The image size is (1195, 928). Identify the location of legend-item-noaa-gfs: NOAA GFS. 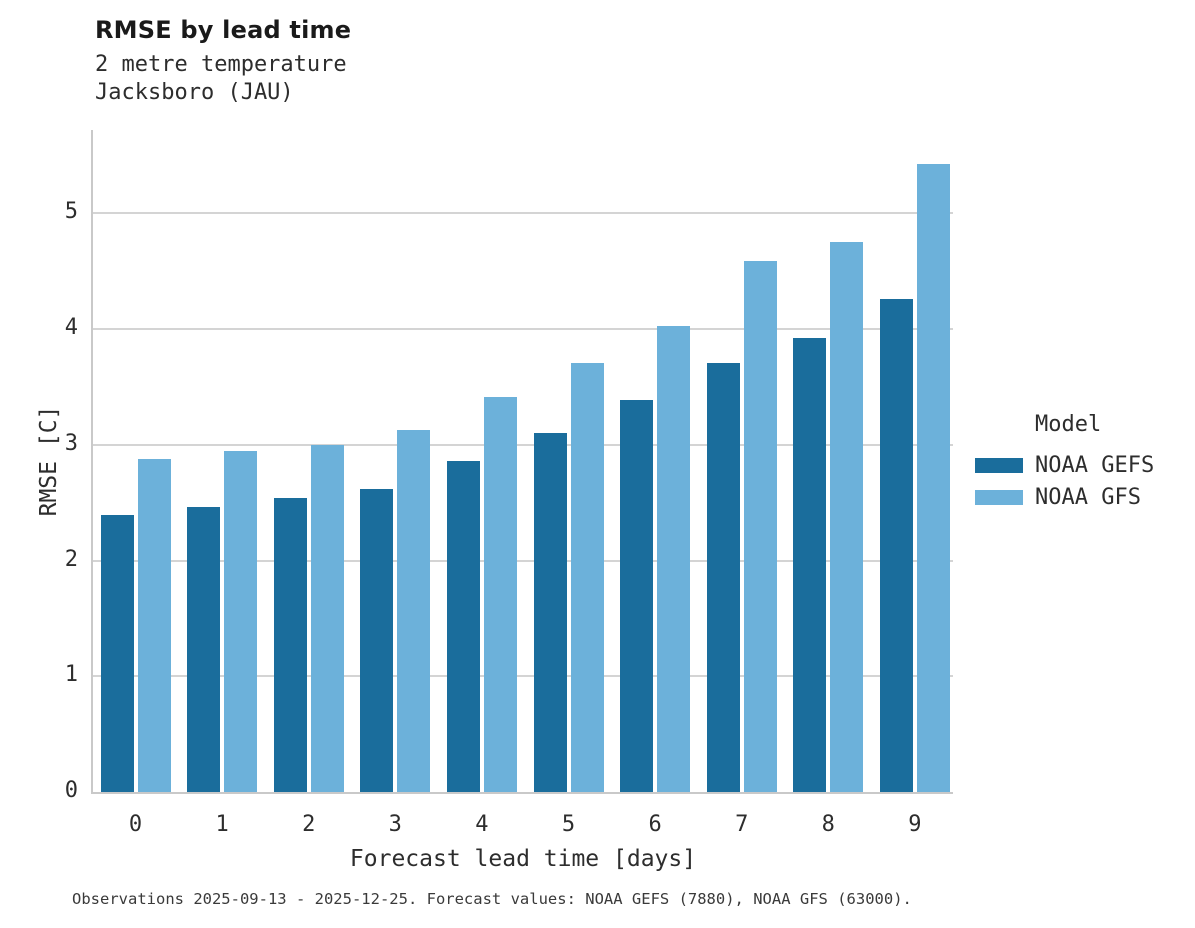
(1064, 497).